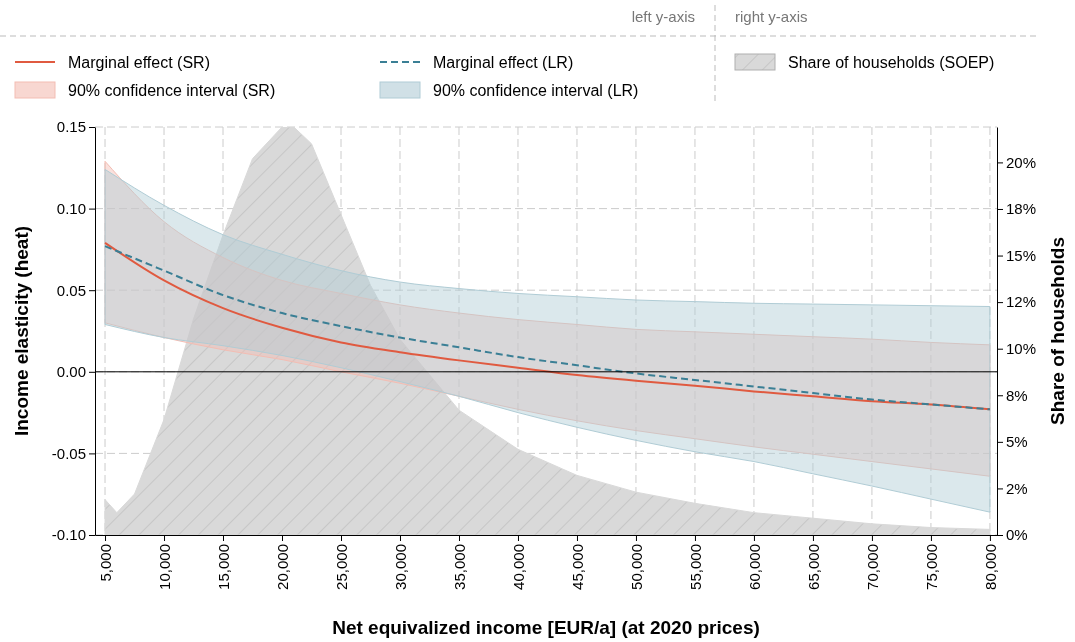 The height and width of the screenshot is (642, 1075). Describe the element at coordinates (105, 563) in the screenshot. I see `x-tick-label: 5,000` at that location.